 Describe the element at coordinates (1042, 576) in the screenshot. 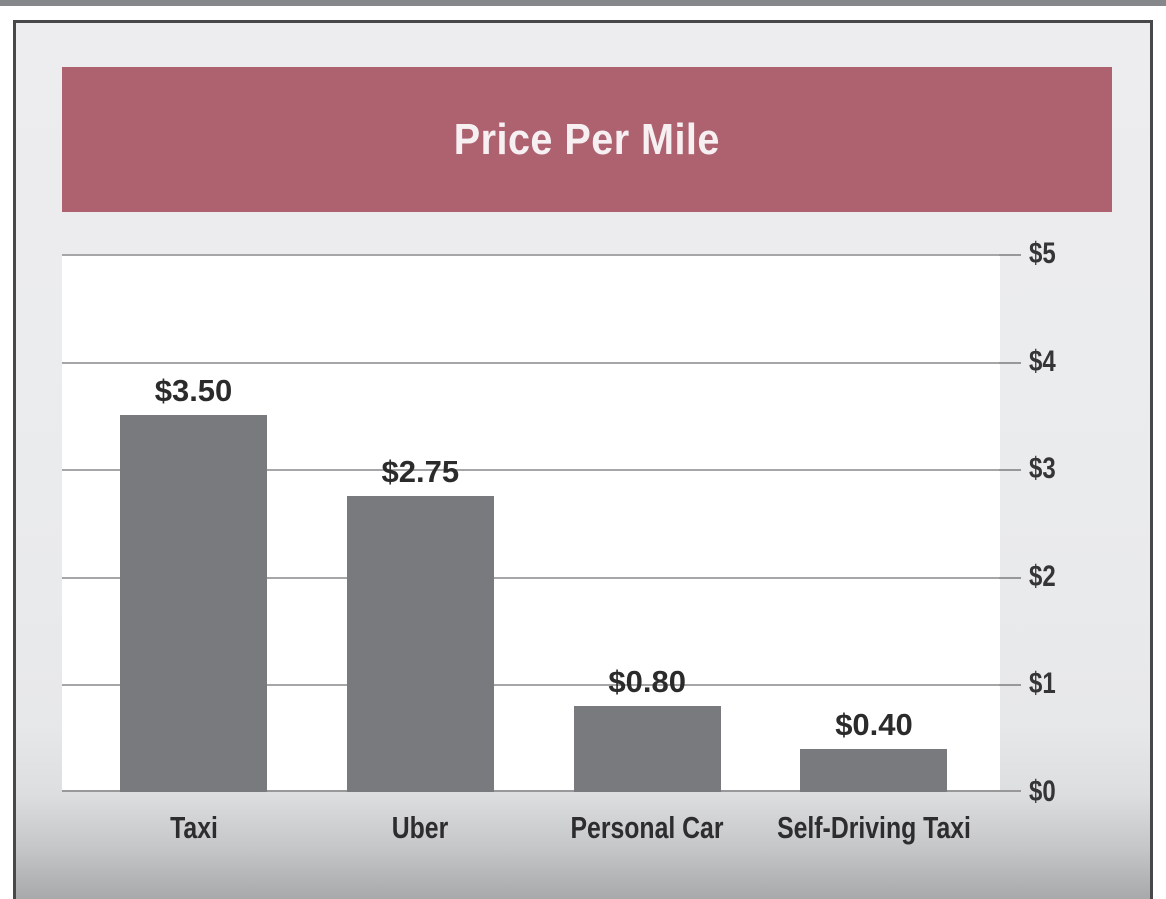

I see `y-tick-label: $2` at that location.